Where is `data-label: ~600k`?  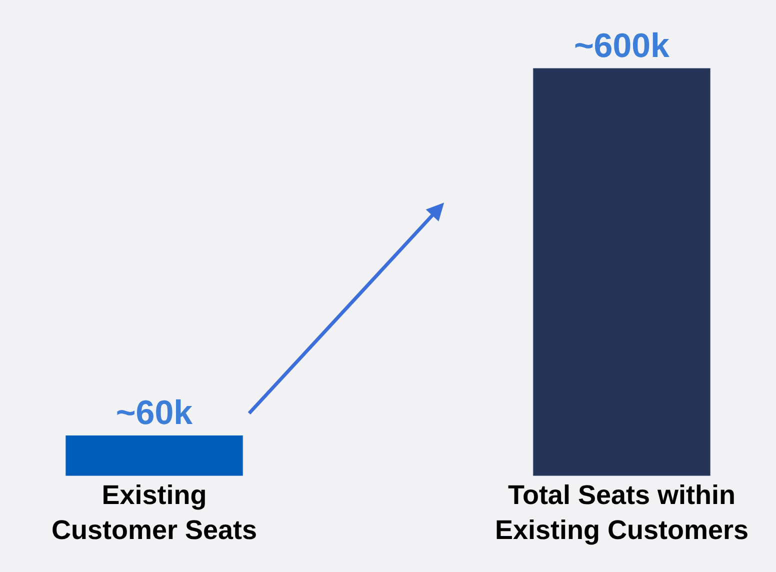 data-label: ~600k is located at coordinates (622, 46).